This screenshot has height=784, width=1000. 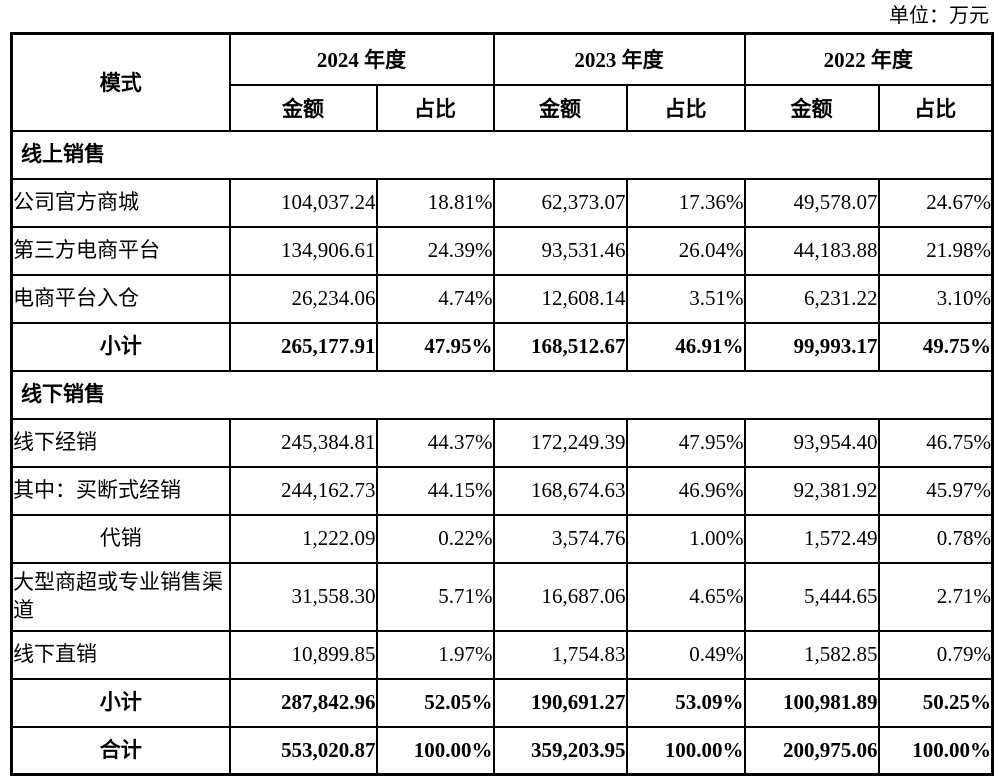 What do you see at coordinates (560, 298) in the screenshot?
I see `amount-cell: 12,608.14` at bounding box center [560, 298].